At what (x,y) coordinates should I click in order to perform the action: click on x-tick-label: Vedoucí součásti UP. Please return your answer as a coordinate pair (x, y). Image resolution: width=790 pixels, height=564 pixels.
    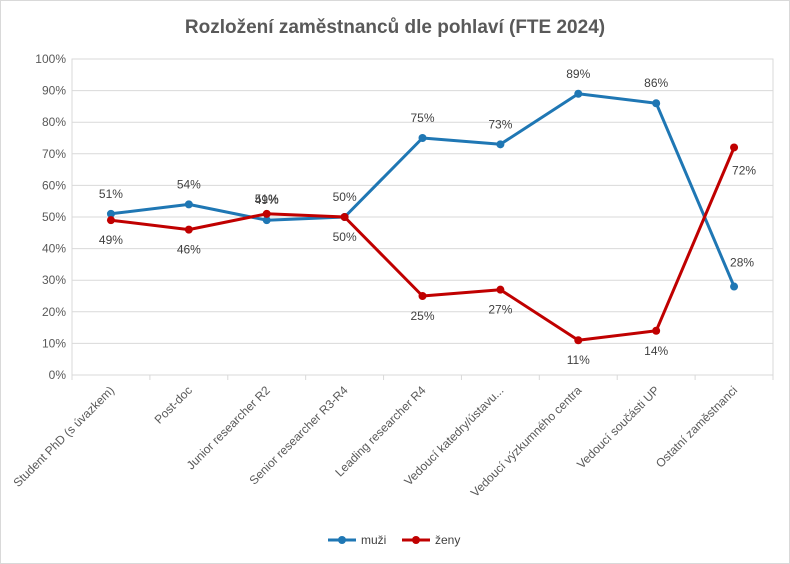
    Looking at the image, I should click on (618, 427).